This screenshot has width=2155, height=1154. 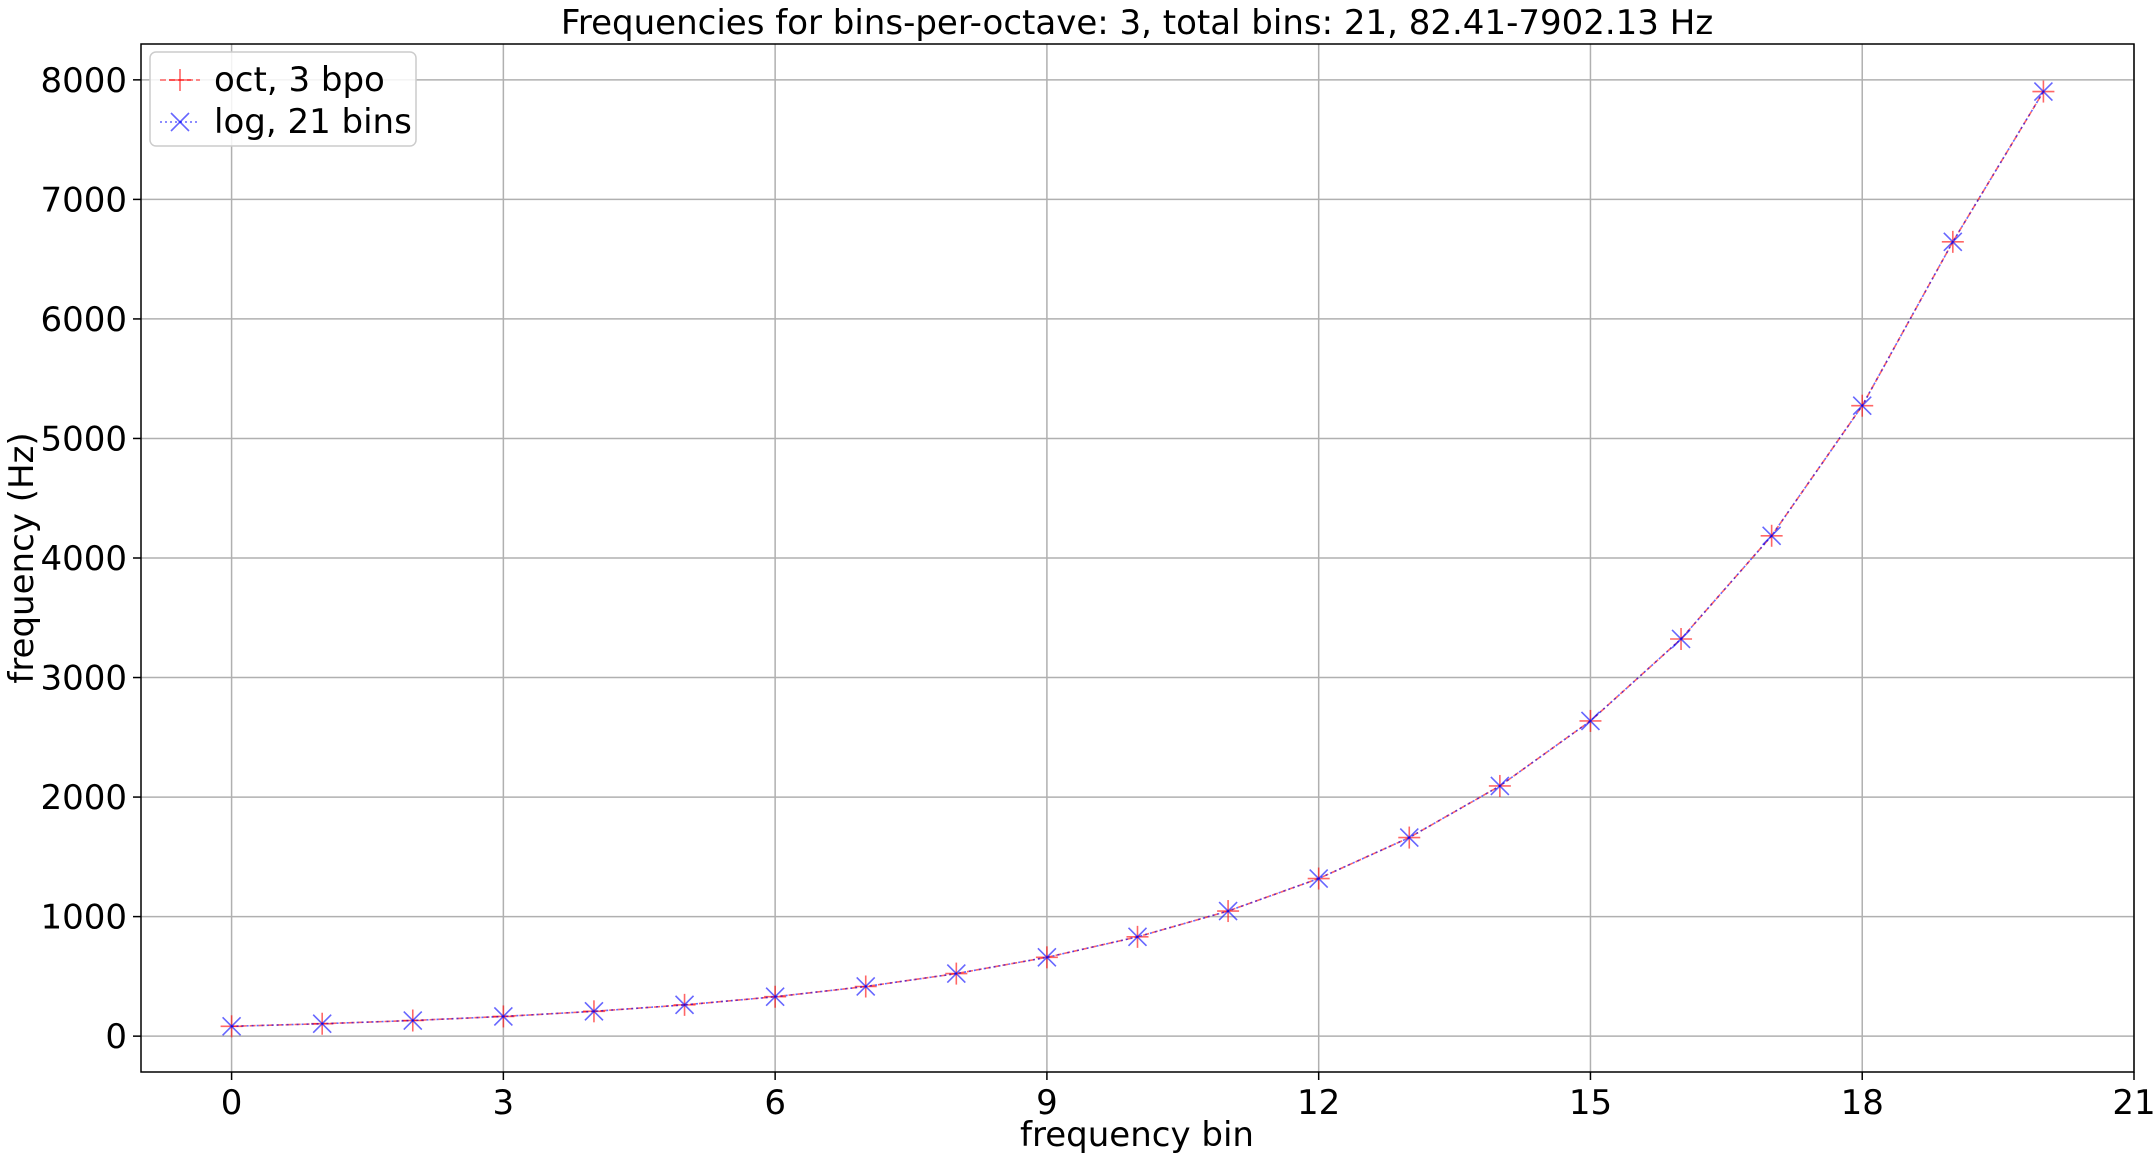 What do you see at coordinates (2133, 1103) in the screenshot?
I see `x-tick-label: 21` at bounding box center [2133, 1103].